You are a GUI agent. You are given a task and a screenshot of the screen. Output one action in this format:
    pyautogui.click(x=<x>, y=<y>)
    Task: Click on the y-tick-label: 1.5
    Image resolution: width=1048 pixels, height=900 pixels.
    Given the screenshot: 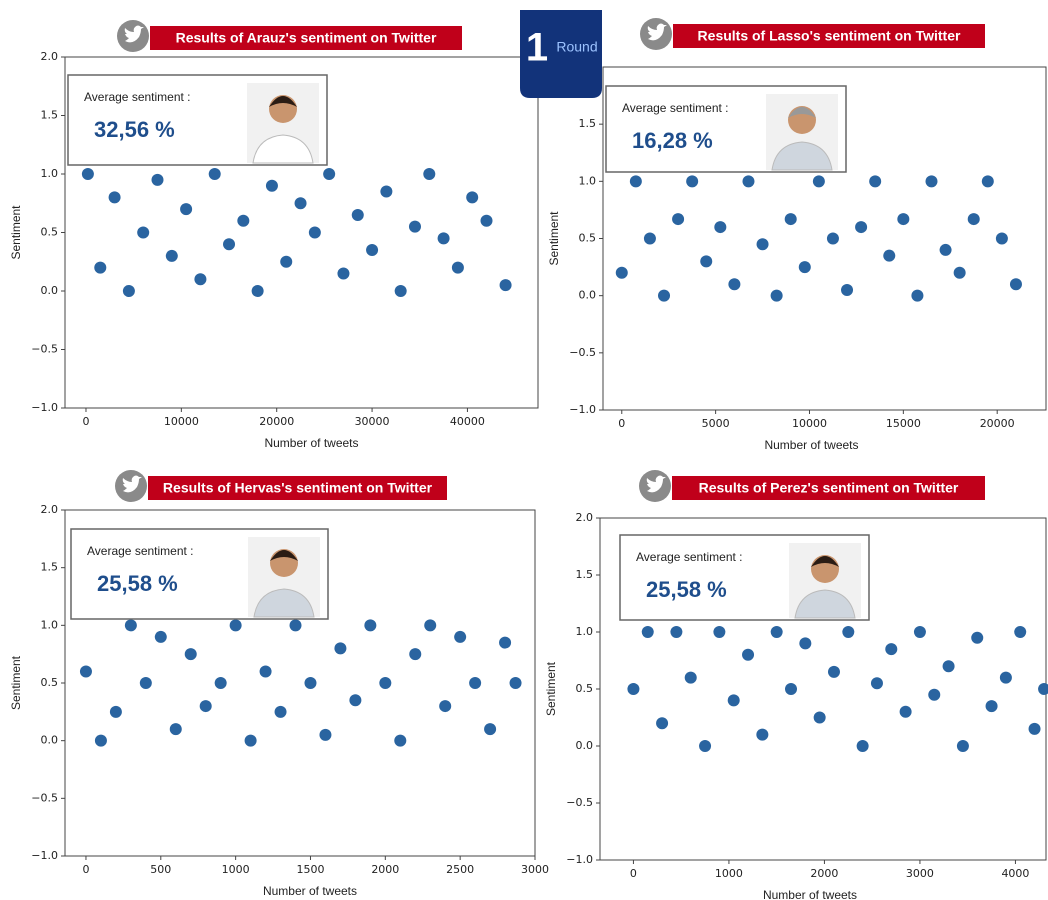 What is the action you would take?
    pyautogui.click(x=585, y=574)
    